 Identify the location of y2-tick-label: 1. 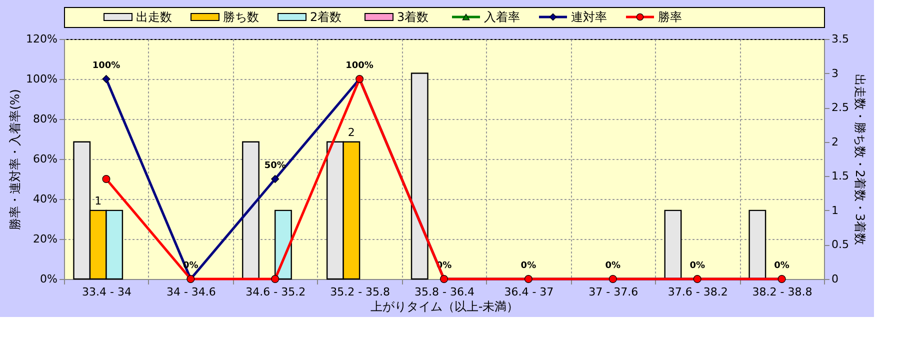
(835, 210).